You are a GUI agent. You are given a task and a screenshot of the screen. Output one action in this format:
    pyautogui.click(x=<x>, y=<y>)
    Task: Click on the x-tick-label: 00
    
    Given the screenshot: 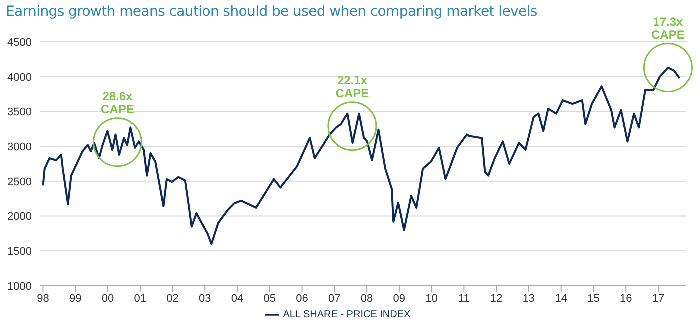 What is the action you would take?
    pyautogui.click(x=108, y=298)
    